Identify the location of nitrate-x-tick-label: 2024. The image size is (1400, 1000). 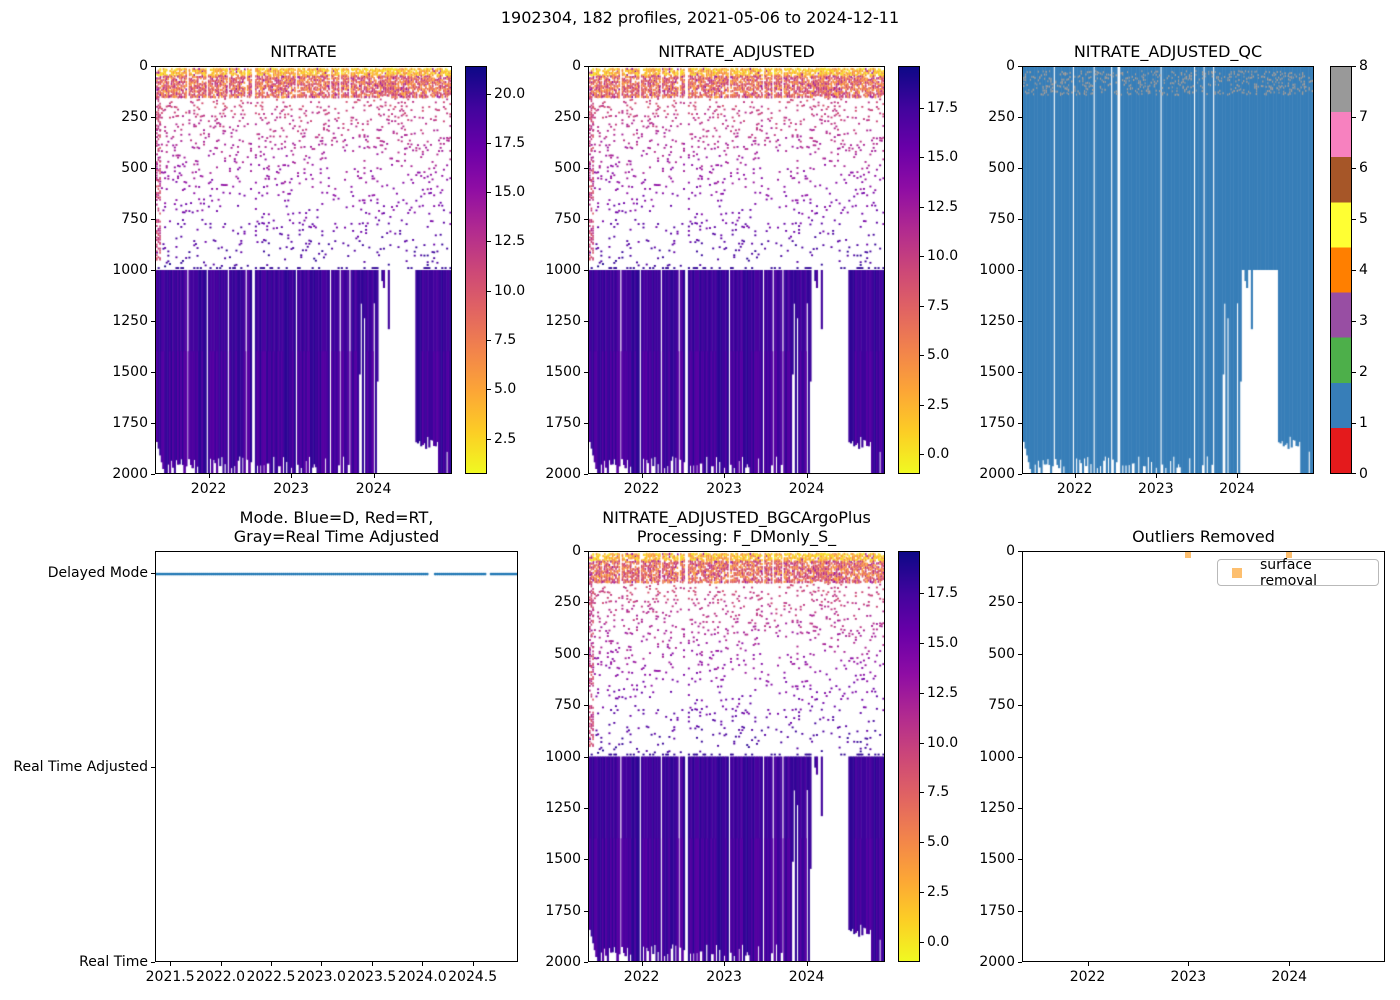
(373, 489).